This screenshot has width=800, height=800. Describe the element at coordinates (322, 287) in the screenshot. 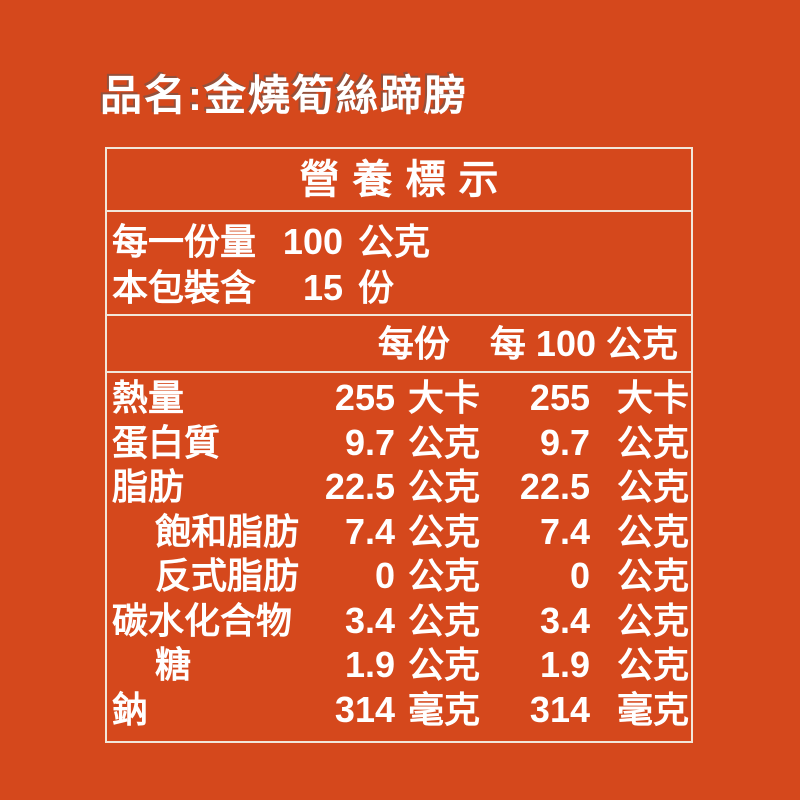

I see `servings-per-package-value: 15` at that location.